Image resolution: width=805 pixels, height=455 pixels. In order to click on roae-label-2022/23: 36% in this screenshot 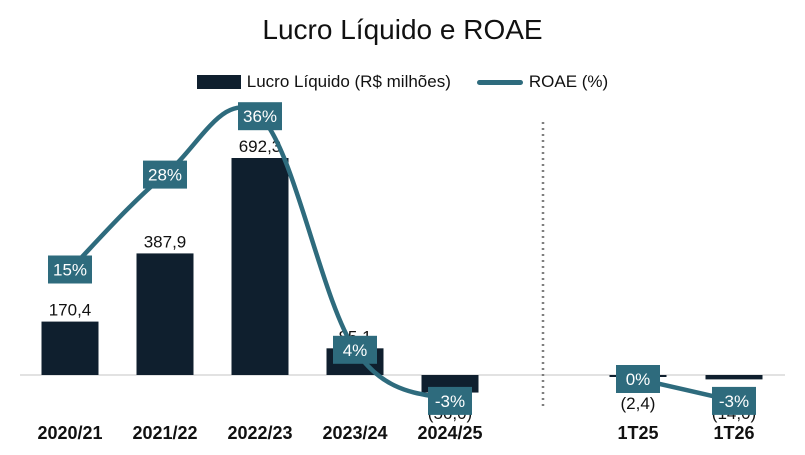, I will do `click(260, 116)`.